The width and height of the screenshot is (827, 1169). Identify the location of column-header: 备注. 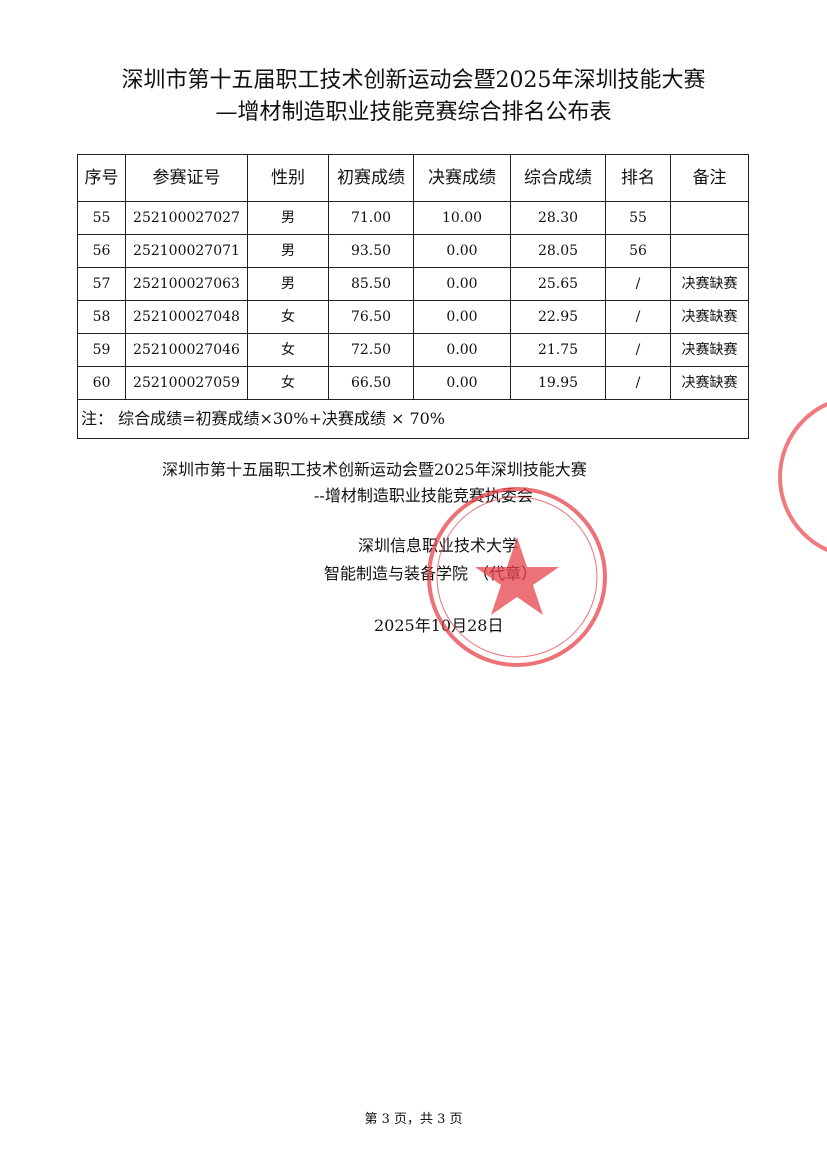
(709, 178).